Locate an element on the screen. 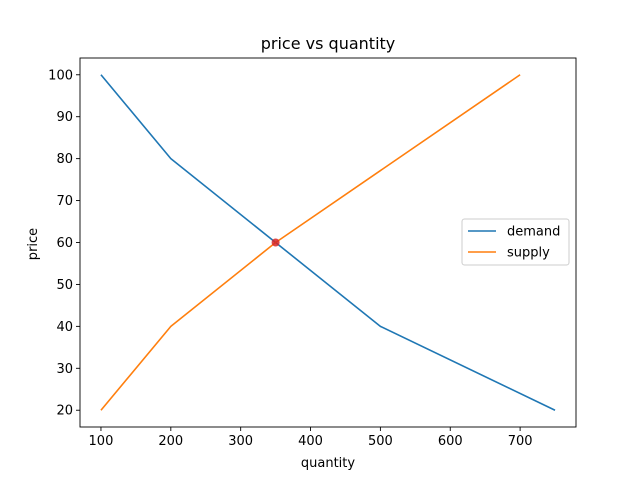  y-tick-label: 40 is located at coordinates (64, 327).